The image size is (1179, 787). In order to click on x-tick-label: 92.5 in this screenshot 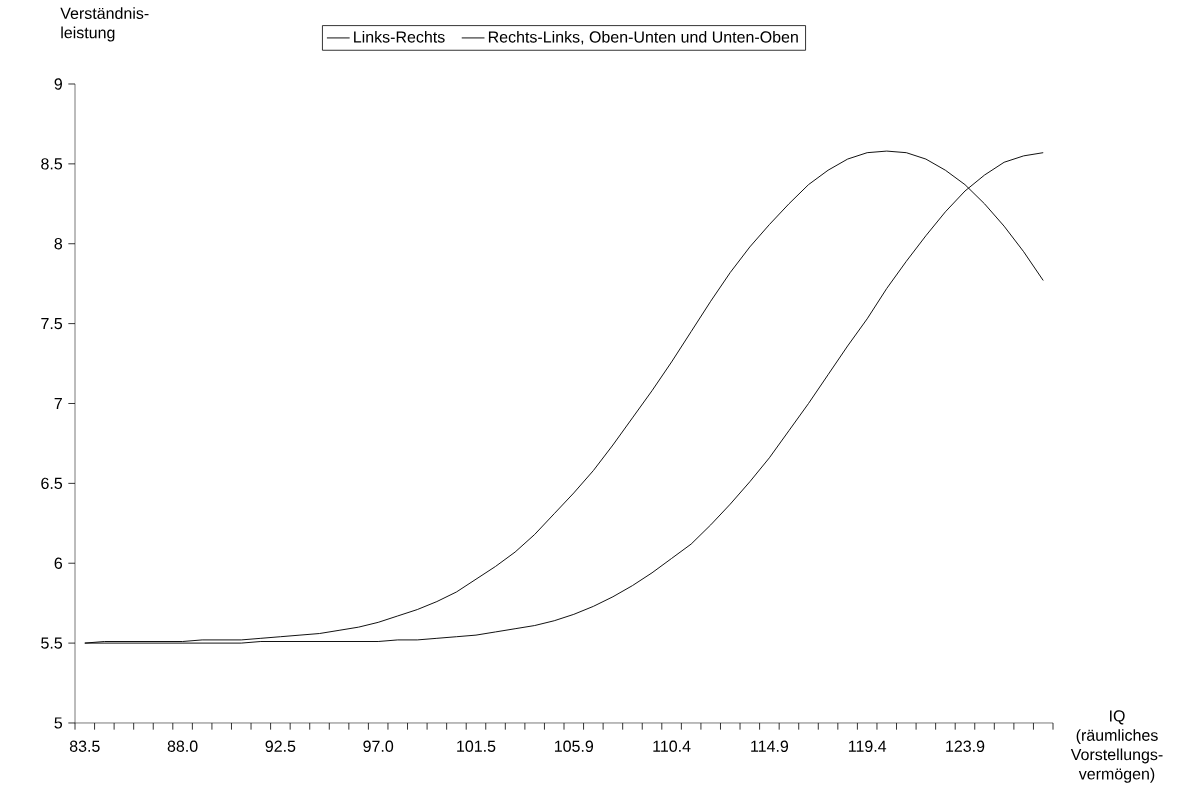, I will do `click(280, 746)`.